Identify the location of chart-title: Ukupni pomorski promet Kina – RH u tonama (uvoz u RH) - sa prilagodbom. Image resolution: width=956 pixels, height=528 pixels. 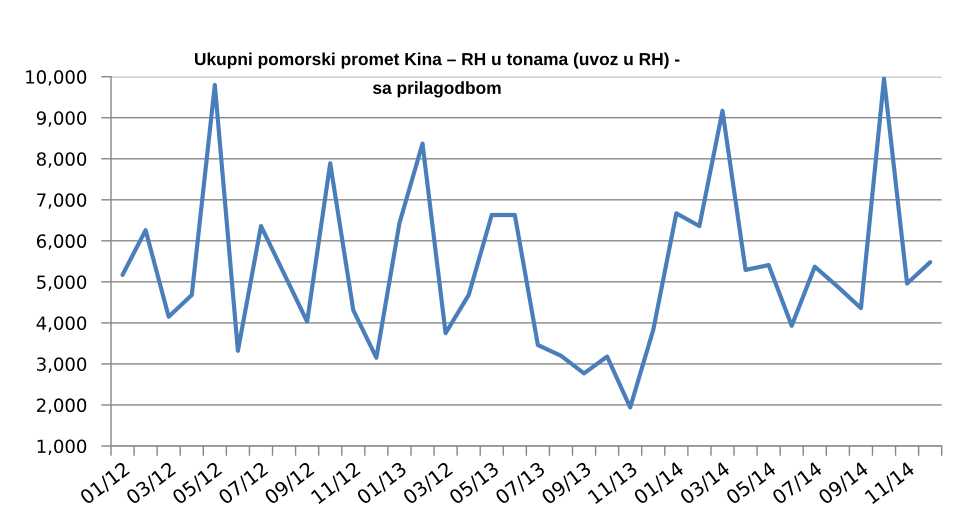
(437, 75).